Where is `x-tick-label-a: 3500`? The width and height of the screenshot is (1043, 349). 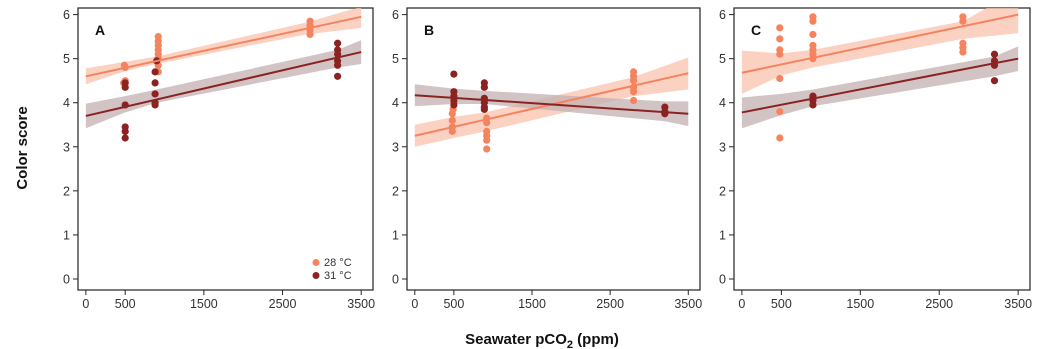
x-tick-label-a: 3500 is located at coordinates (361, 304).